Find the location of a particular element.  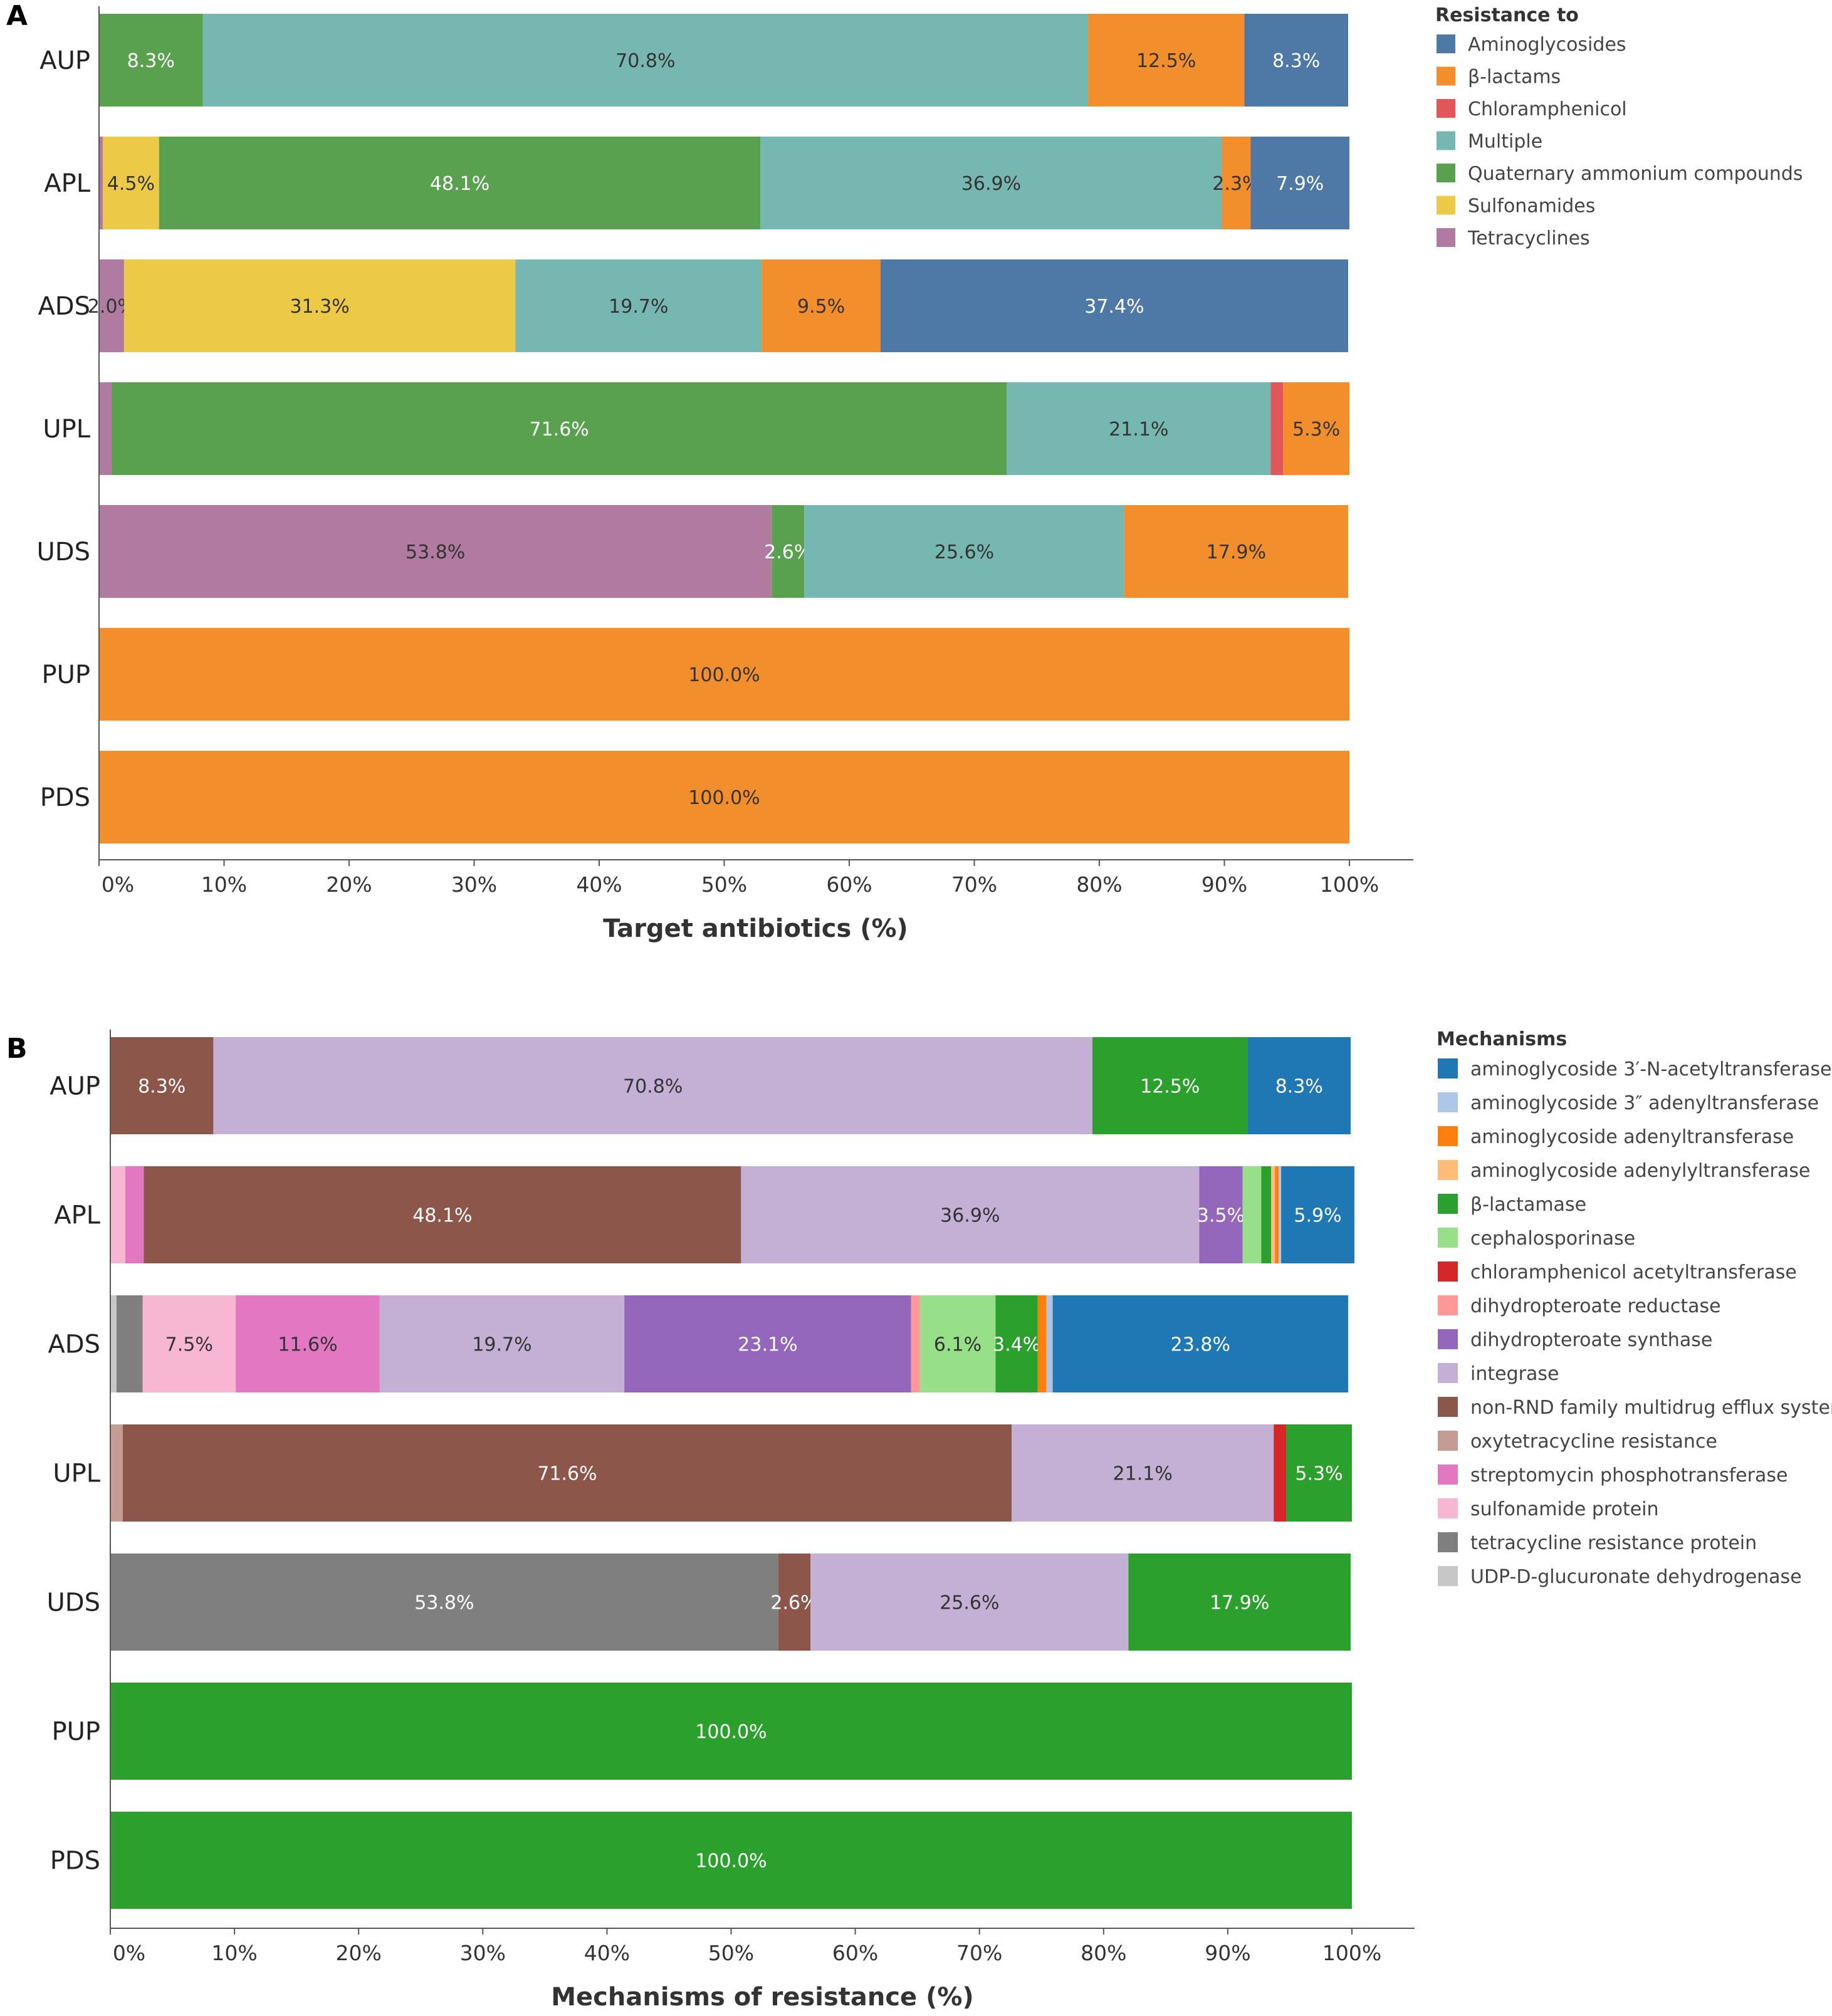

category-label: UPL is located at coordinates (76, 1474).